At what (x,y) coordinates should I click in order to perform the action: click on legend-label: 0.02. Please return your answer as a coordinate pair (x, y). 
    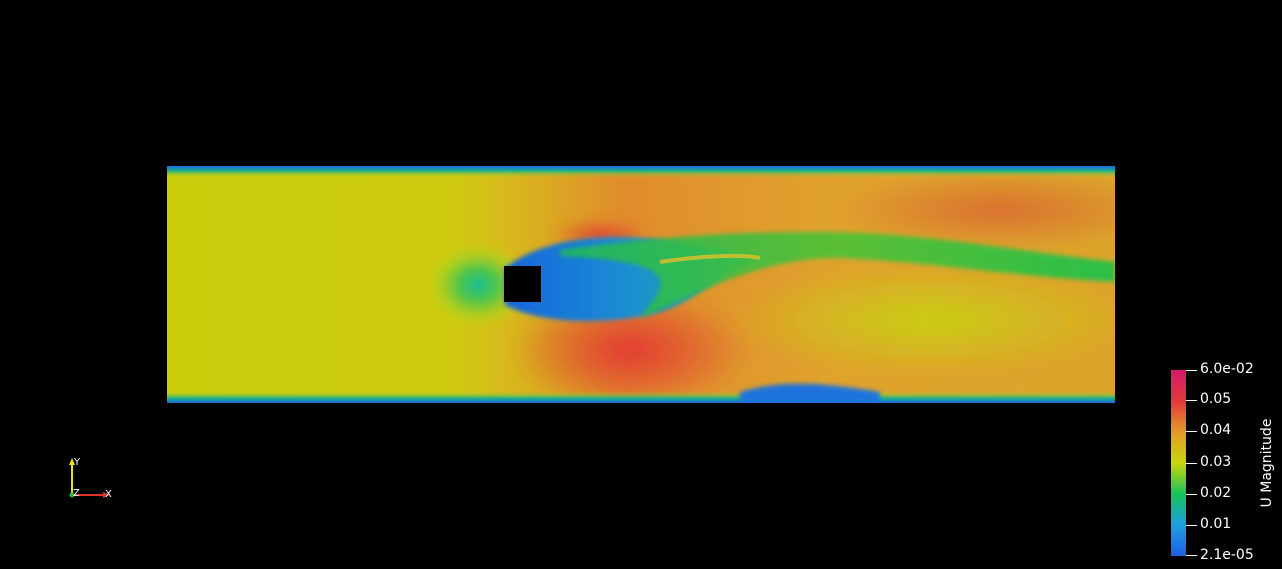
    Looking at the image, I should click on (1216, 493).